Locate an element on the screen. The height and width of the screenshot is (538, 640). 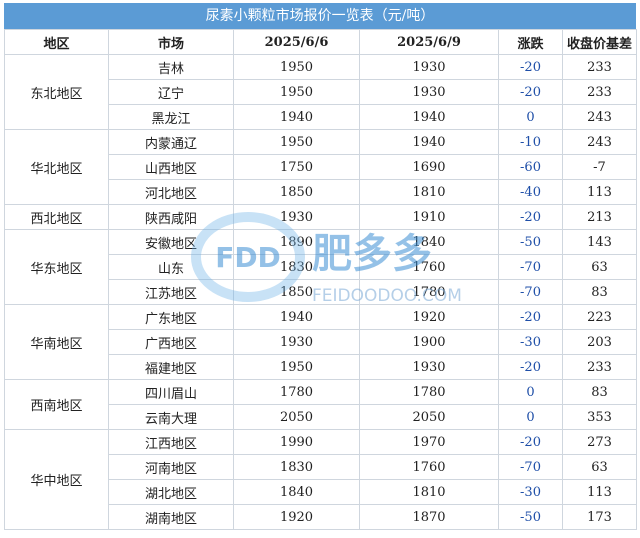
basis-cell: 353 is located at coordinates (599, 417).